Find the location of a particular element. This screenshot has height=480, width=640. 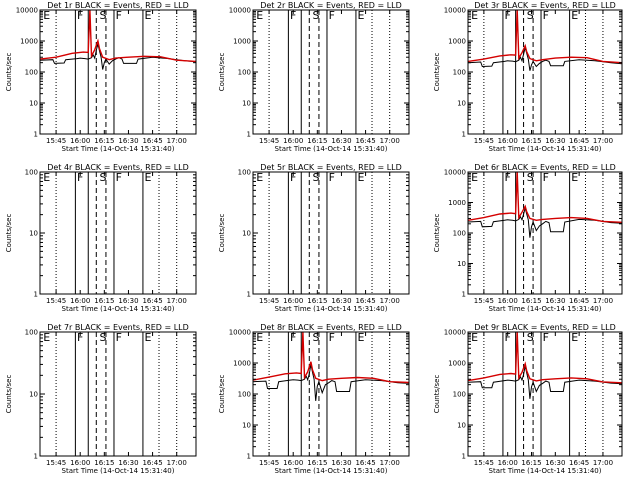

plot-title: Det 3r BLACK = Events, RED = LLD is located at coordinates (545, 5).